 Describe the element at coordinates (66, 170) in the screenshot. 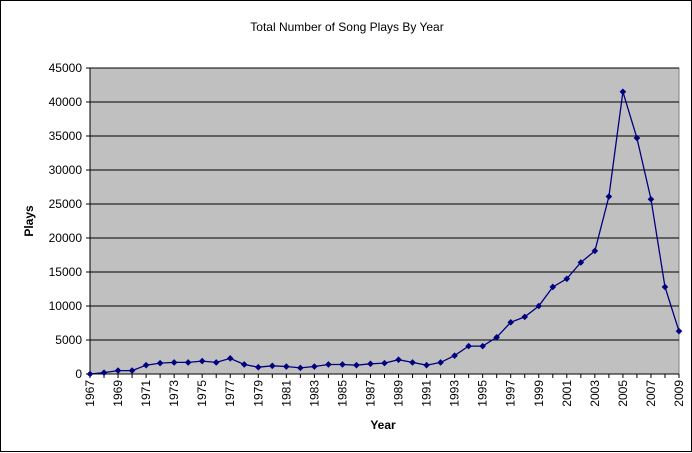

I see `y-tick-label: 30000` at that location.